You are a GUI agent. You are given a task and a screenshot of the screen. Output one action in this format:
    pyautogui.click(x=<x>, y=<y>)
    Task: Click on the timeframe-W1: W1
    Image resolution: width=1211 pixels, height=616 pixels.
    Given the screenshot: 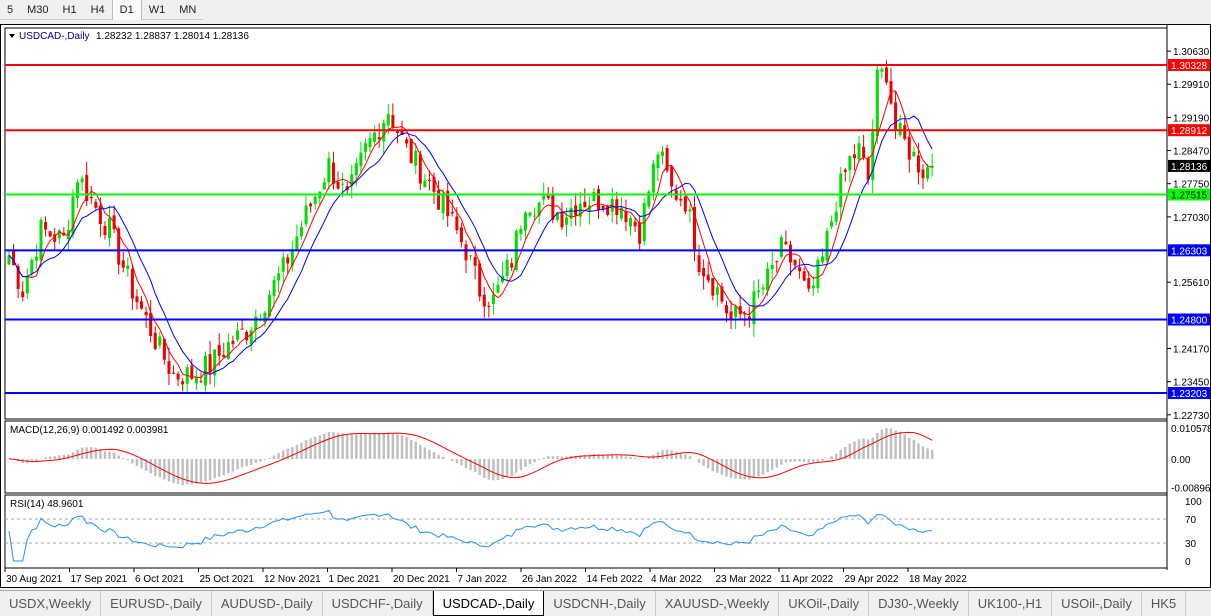 What is the action you would take?
    pyautogui.click(x=157, y=10)
    